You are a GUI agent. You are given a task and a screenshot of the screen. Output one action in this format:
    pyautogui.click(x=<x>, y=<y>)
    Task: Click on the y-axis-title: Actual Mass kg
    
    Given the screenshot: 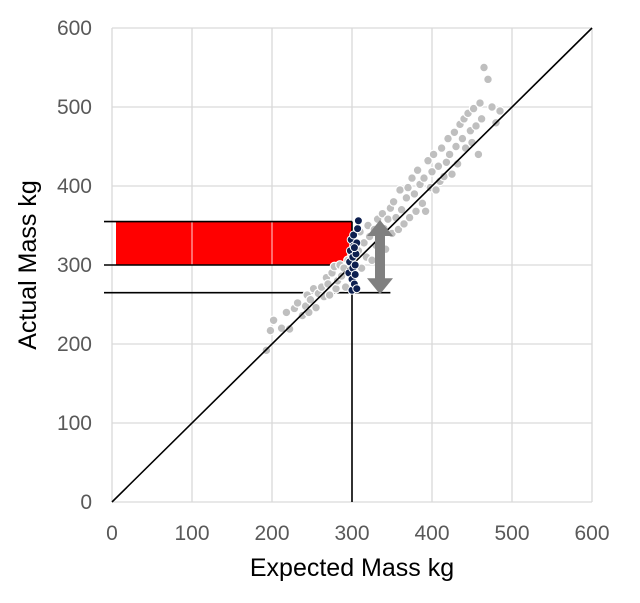 What is the action you would take?
    pyautogui.click(x=28, y=265)
    